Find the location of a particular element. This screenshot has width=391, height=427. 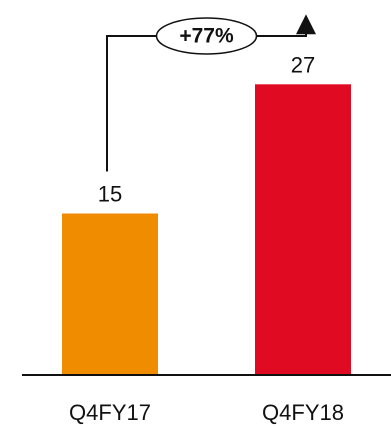

value-label-q4fy17: 15 is located at coordinates (110, 194).